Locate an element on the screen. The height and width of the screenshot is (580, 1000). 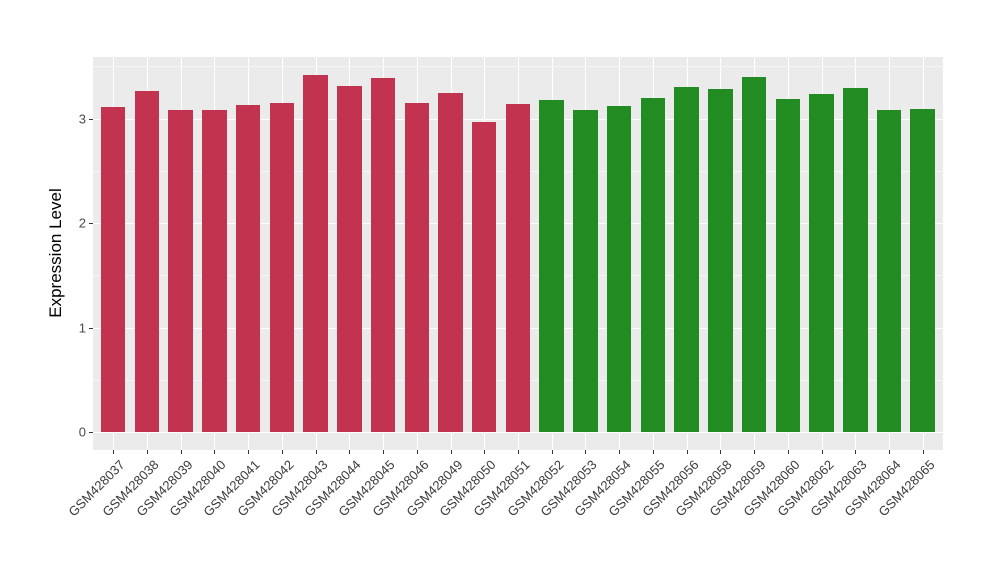
bar-GSM428056 is located at coordinates (686, 259).